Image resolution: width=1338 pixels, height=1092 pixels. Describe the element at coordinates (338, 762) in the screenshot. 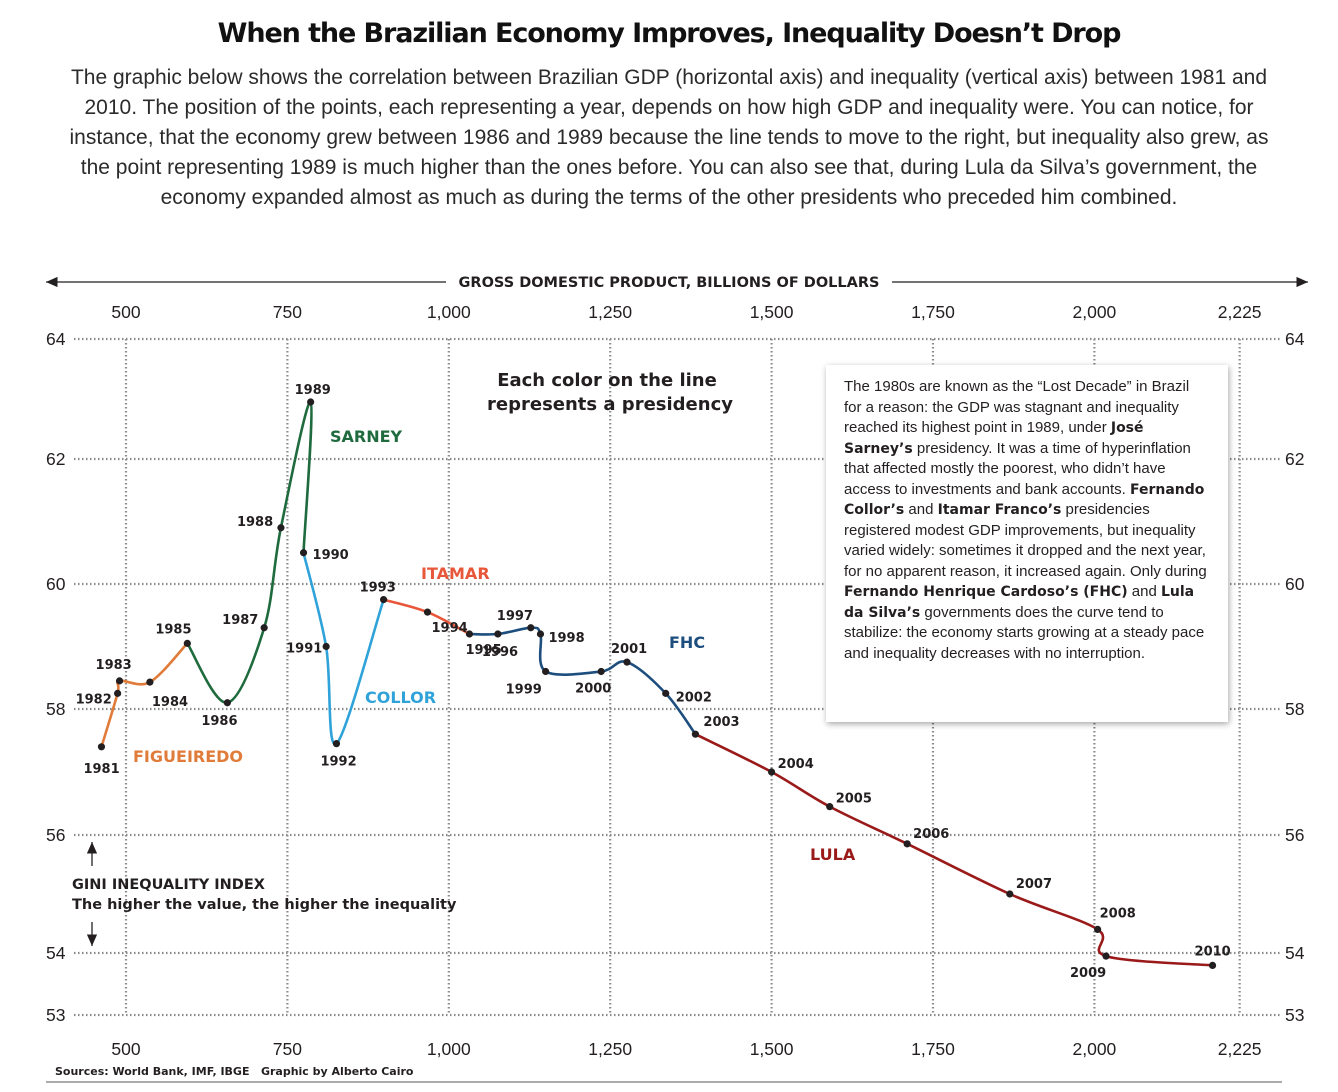

I see `year-label-1992: 1992` at that location.